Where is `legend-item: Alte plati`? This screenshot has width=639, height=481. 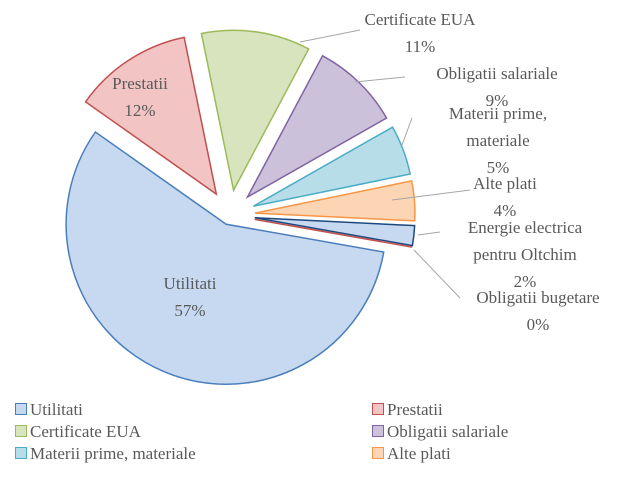
legend-item: Alte plati is located at coordinates (411, 454).